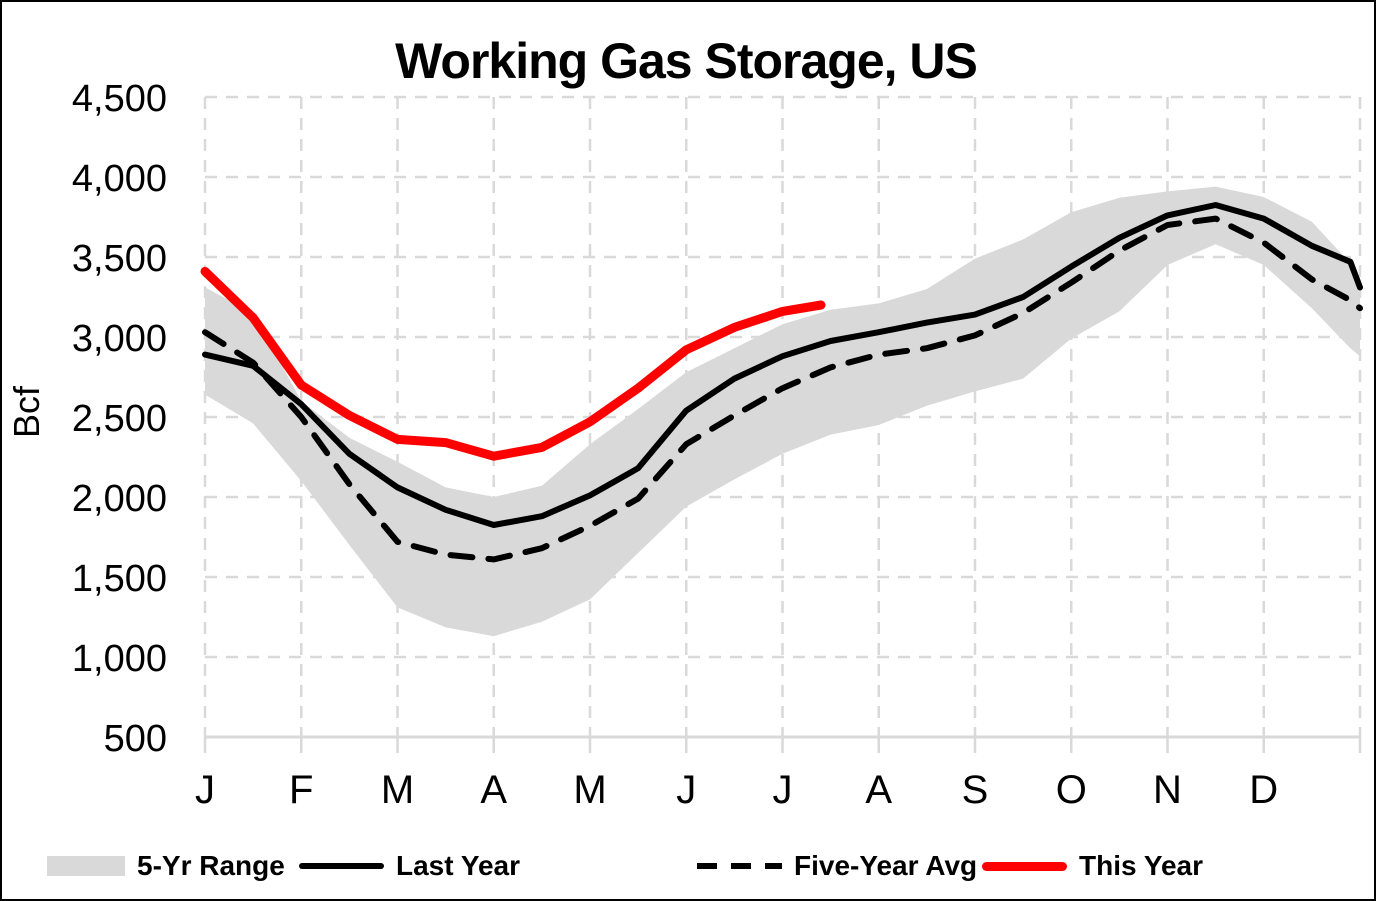  What do you see at coordinates (119, 419) in the screenshot?
I see `y-tick-label: 2,500` at bounding box center [119, 419].